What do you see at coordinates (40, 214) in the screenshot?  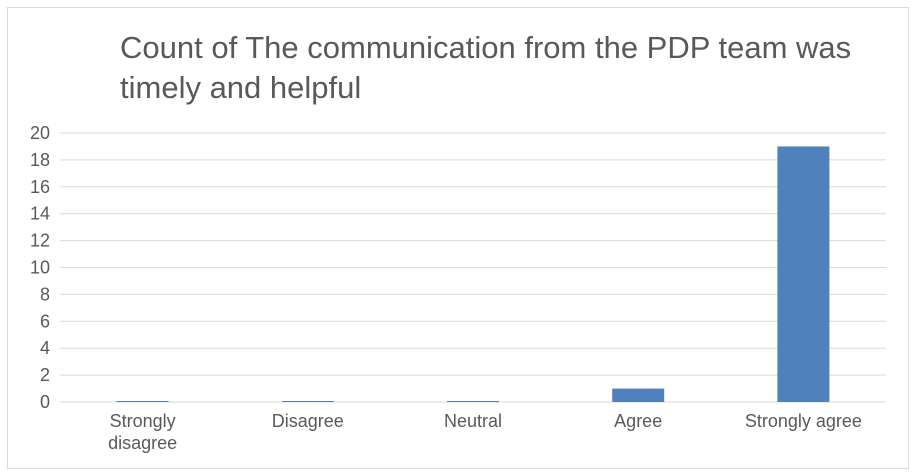 I see `y-tick-label: 14` at bounding box center [40, 214].